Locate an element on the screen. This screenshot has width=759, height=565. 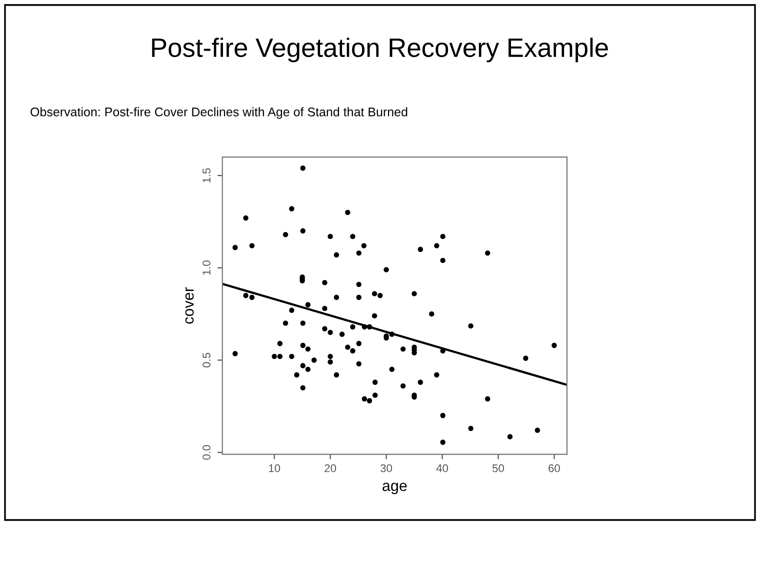
chart-title: Post-fire Vegetation Recovery Example is located at coordinates (380, 50).